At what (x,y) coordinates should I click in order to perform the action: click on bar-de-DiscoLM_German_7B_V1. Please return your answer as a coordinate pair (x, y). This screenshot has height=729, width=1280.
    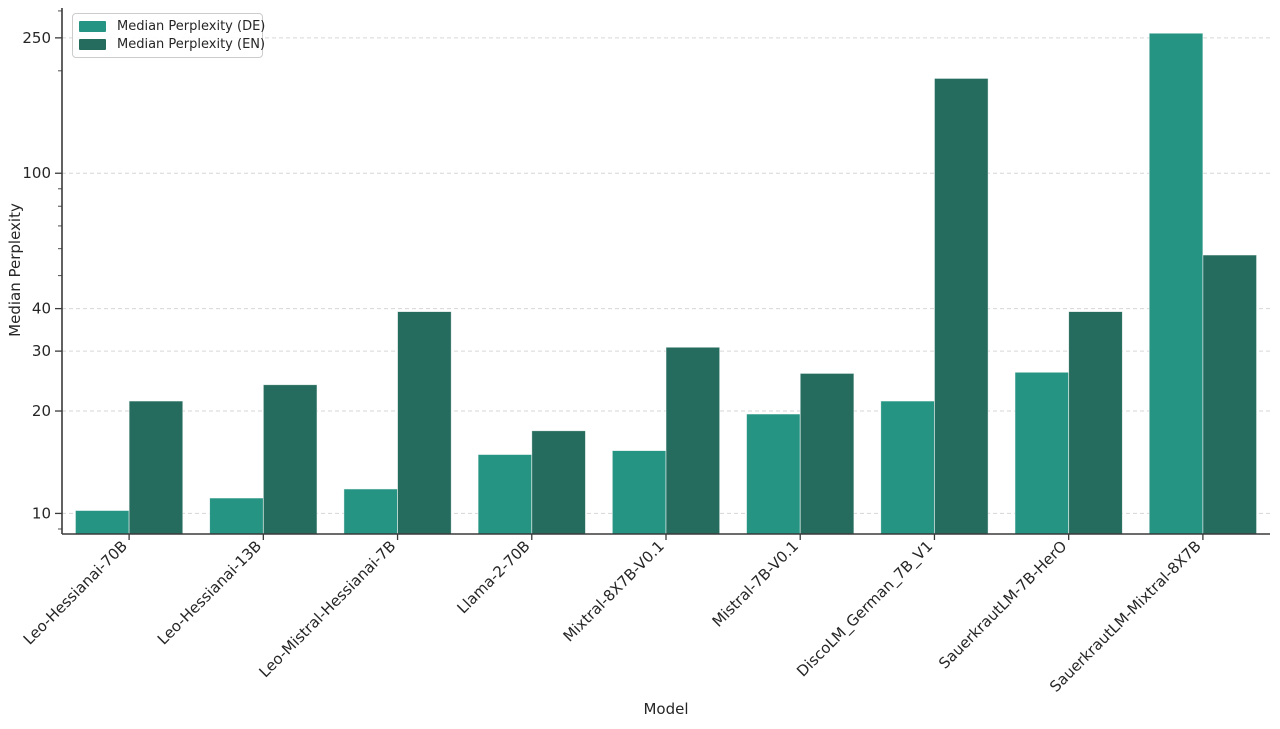
    Looking at the image, I should click on (907, 467).